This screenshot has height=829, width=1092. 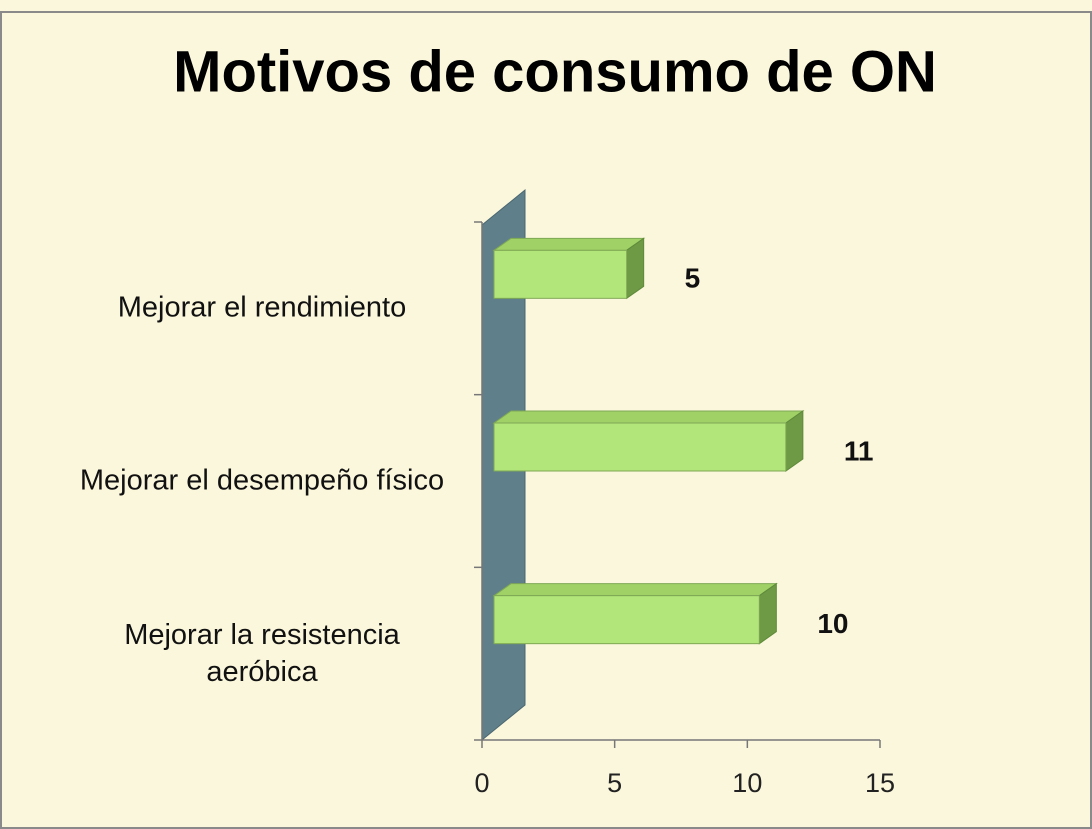 What do you see at coordinates (747, 783) in the screenshot?
I see `x-tick-label: 10` at bounding box center [747, 783].